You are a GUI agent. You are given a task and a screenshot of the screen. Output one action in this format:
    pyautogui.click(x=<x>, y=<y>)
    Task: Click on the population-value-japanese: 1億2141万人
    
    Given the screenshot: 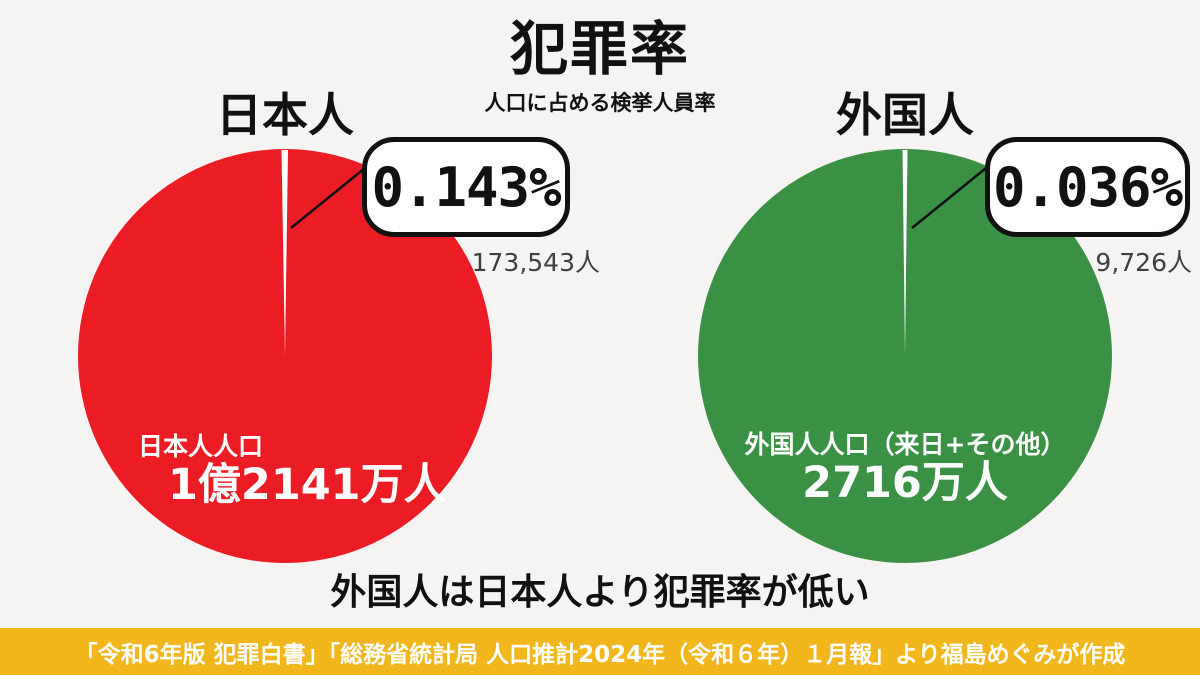 What is the action you would take?
    pyautogui.click(x=307, y=484)
    